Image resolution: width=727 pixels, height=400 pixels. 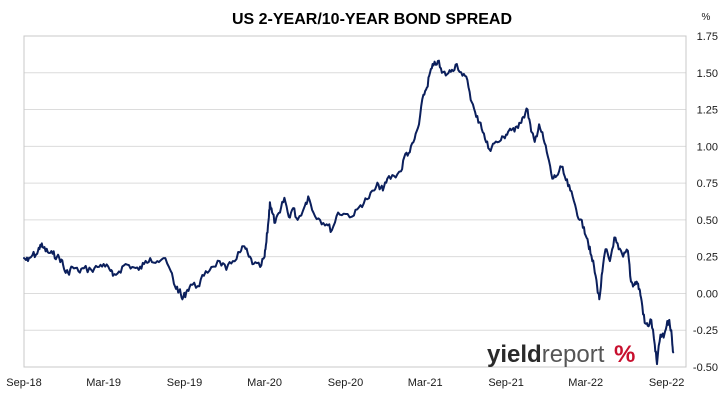 What do you see at coordinates (707, 74) in the screenshot?
I see `y-tick-label: 1.50` at bounding box center [707, 74].